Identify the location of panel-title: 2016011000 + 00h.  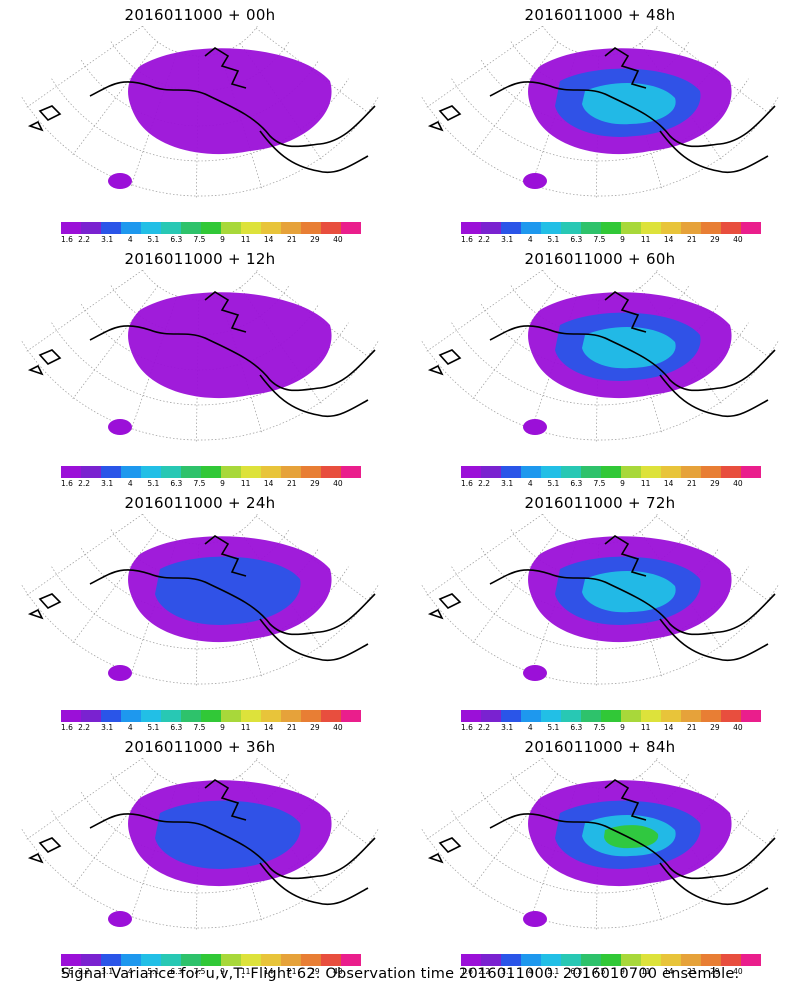
(200, 15).